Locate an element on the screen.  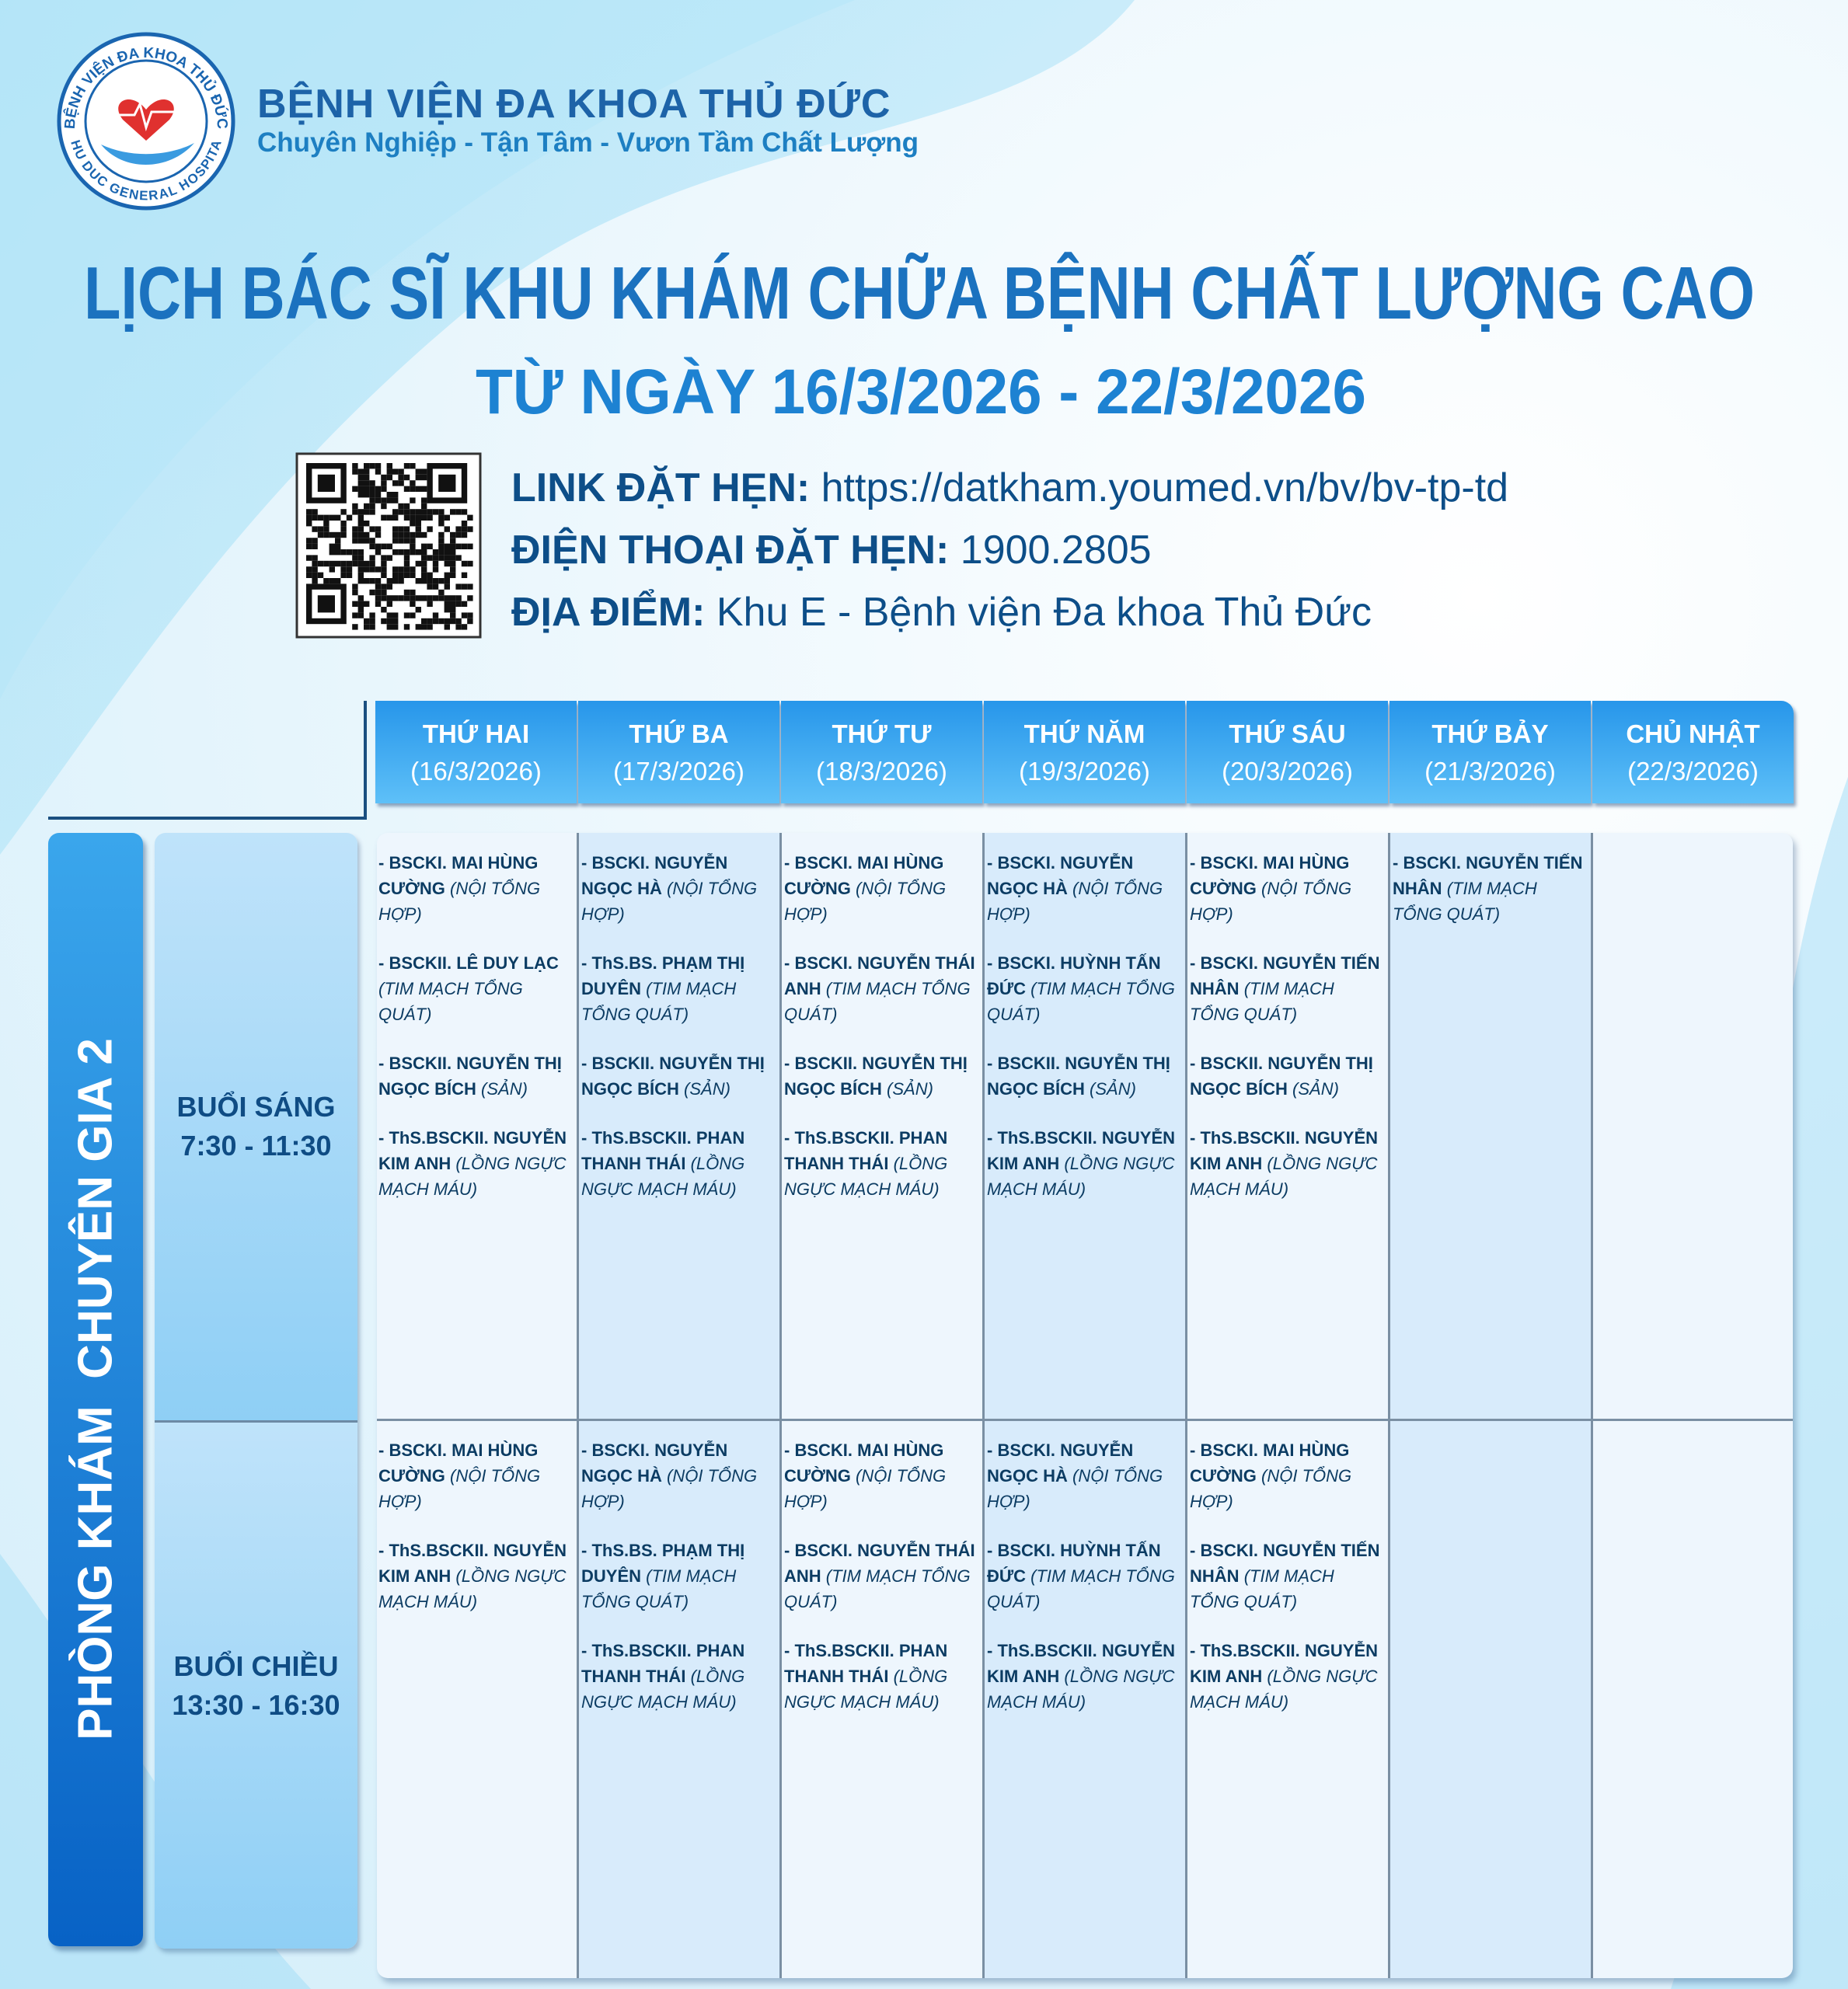
day-date: (17/3/2026) is located at coordinates (678, 771).